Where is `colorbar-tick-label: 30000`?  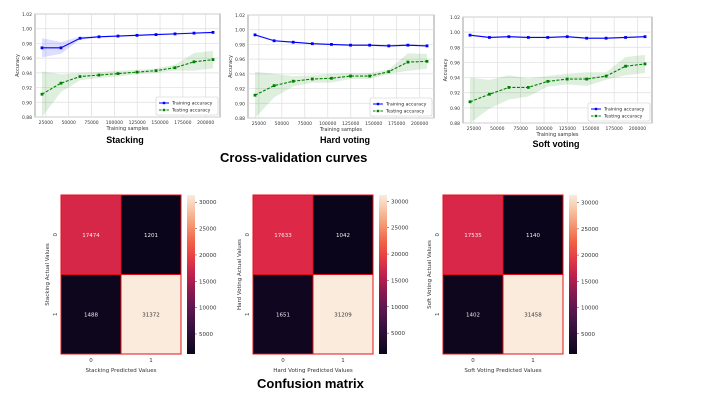
colorbar-tick-label: 30000 is located at coordinates (400, 202).